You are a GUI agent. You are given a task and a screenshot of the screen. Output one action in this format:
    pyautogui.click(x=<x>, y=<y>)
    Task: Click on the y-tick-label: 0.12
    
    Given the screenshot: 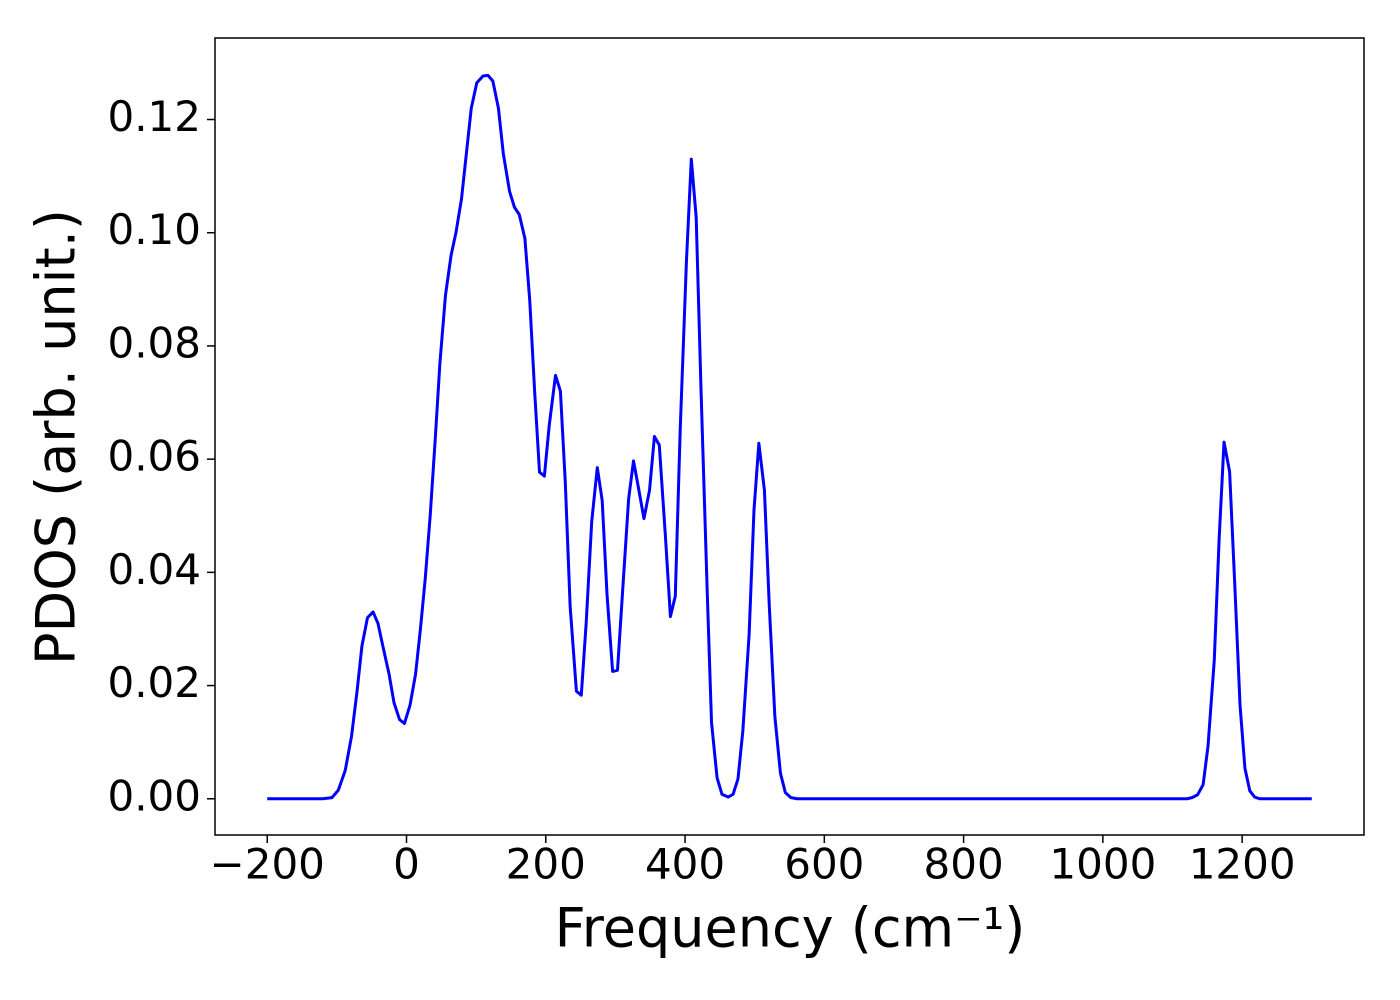 What is the action you would take?
    pyautogui.click(x=154, y=116)
    